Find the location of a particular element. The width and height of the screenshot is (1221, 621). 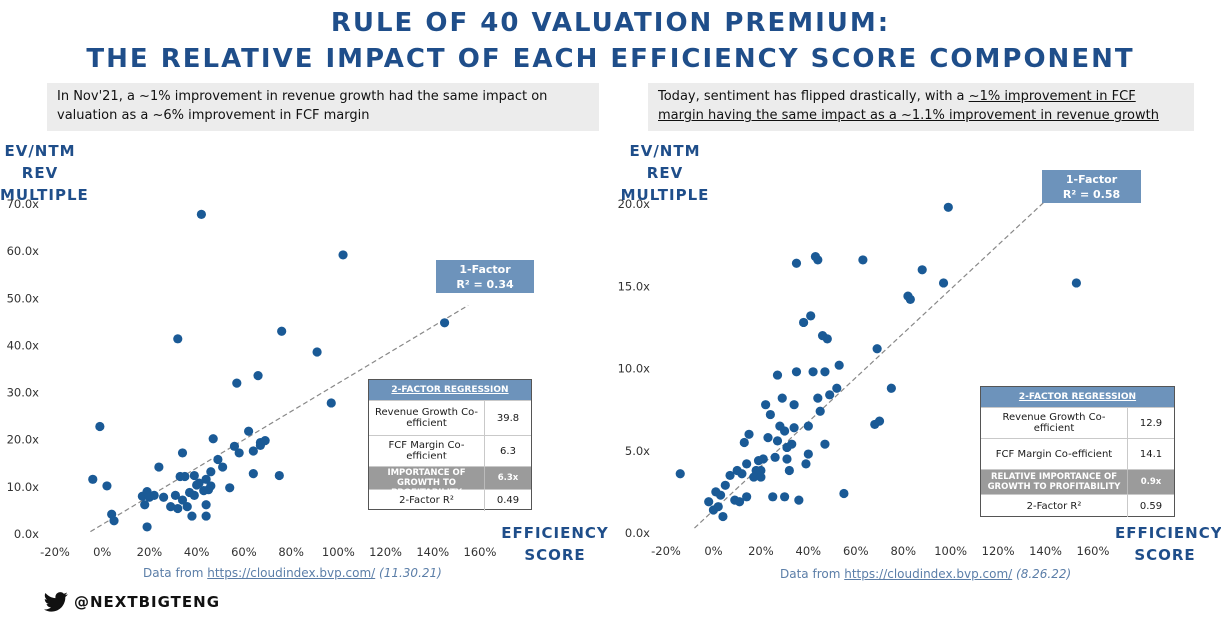

left-x-tick-label: 40% is located at coordinates (197, 552).